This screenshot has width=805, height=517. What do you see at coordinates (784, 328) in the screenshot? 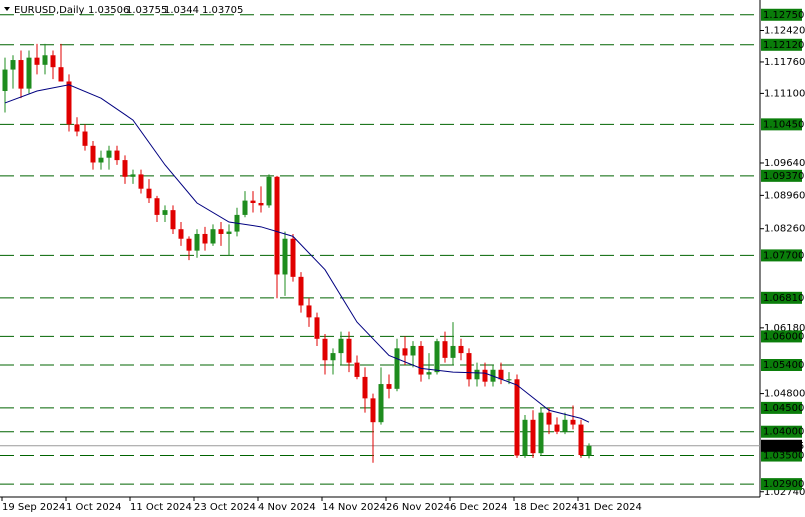
I see `y-tick-label: 1.06180` at bounding box center [784, 328].